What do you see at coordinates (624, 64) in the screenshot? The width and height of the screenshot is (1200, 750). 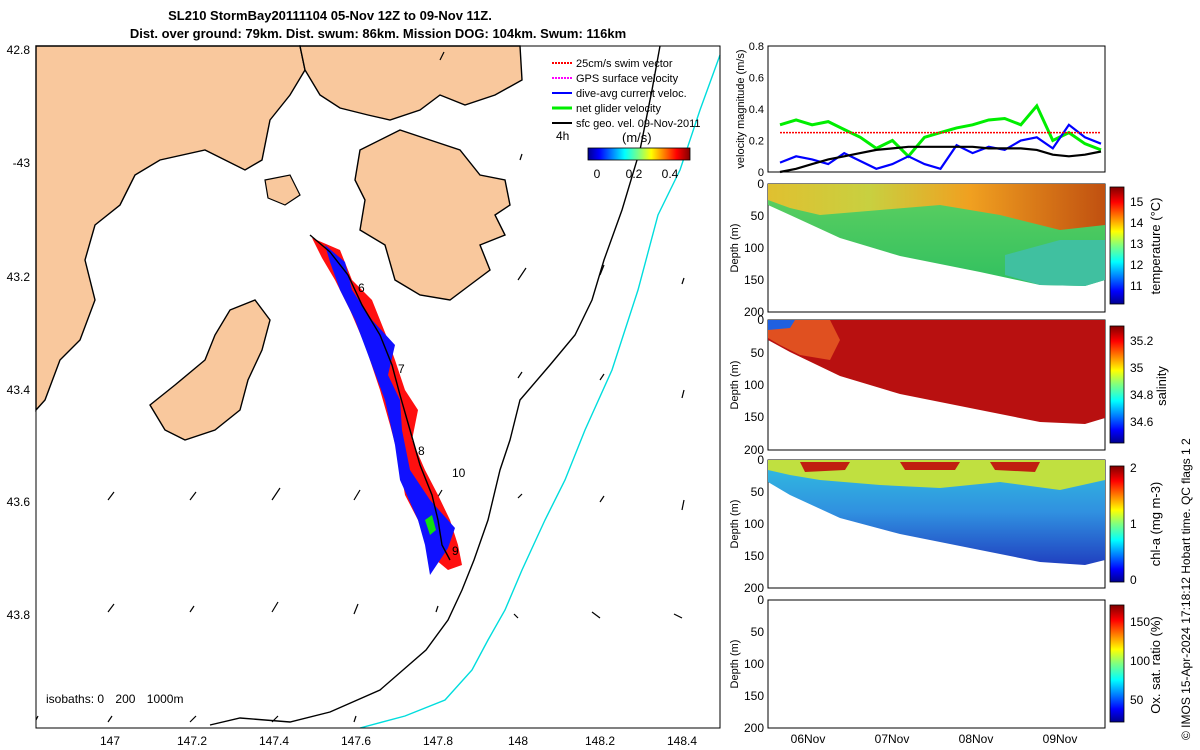 I see `legend-swim: 25cm/s swim vector` at bounding box center [624, 64].